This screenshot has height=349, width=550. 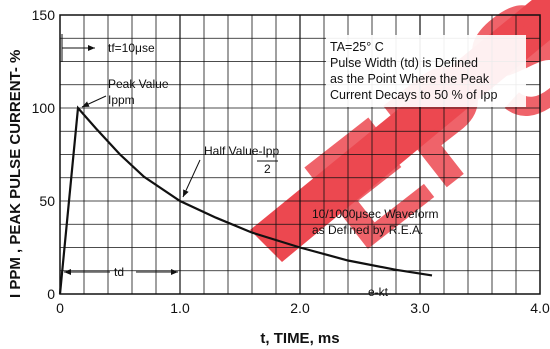 I want to click on x-tick-label: 4.0, so click(x=540, y=308).